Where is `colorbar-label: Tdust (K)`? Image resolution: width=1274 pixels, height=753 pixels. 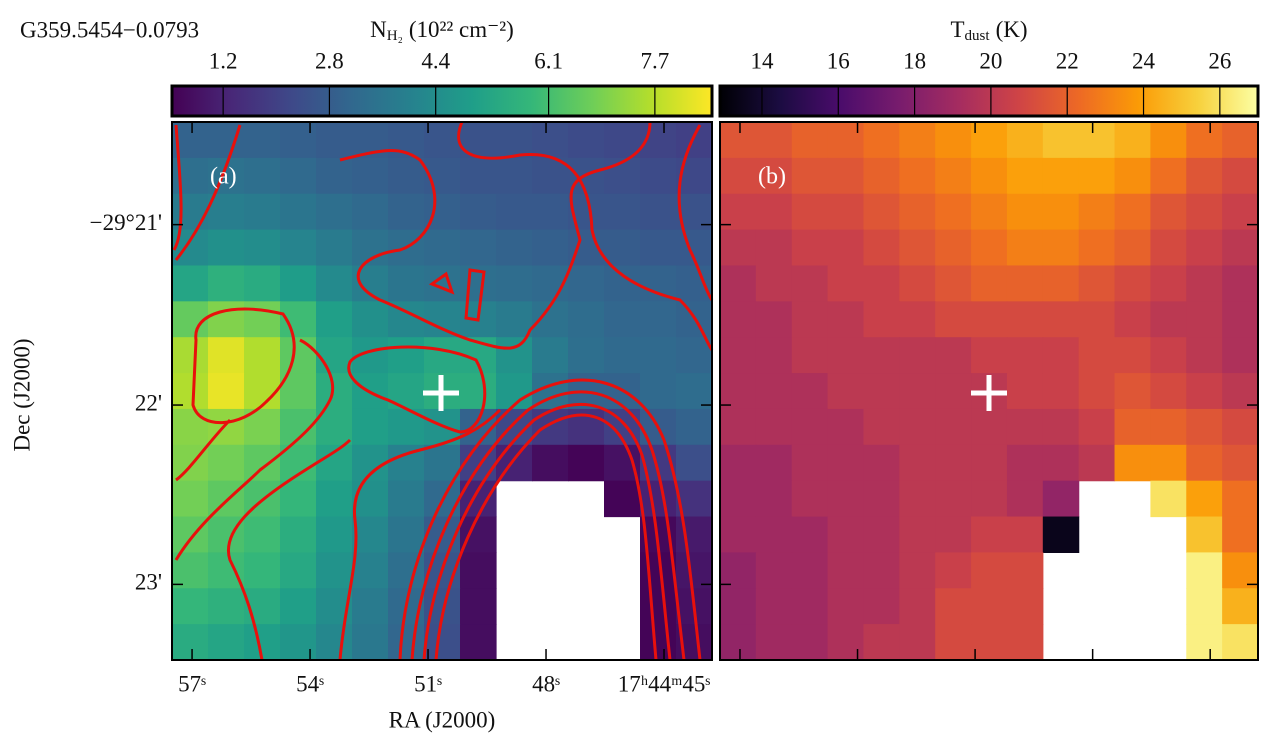 colorbar-label: Tdust (K) is located at coordinates (988, 30).